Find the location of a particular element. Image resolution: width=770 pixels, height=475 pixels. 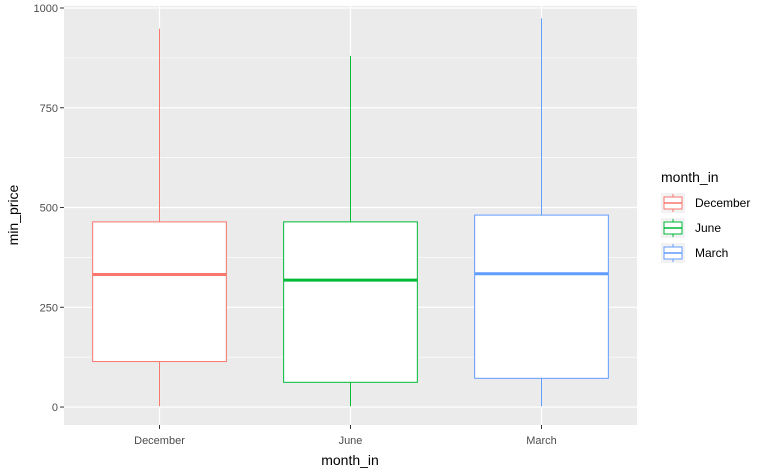

legend: month_in December June March is located at coordinates (705, 216).